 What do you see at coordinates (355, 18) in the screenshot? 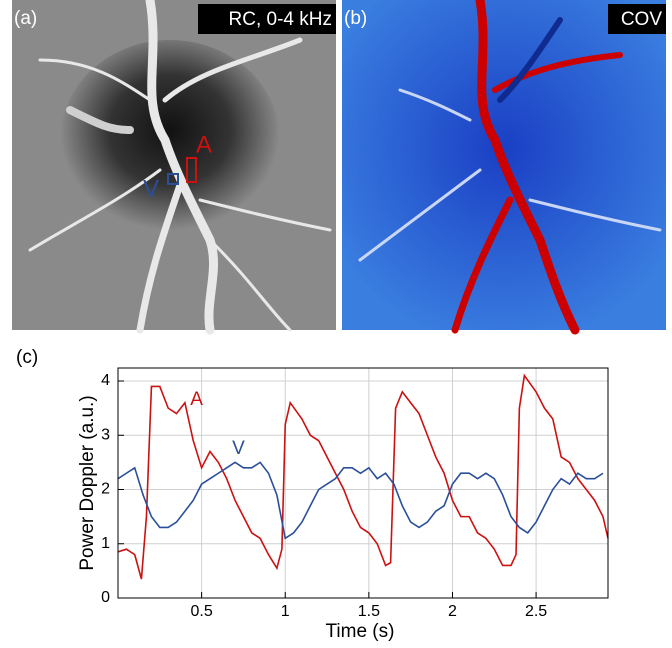
I see `panel-label: (b)` at bounding box center [355, 18].